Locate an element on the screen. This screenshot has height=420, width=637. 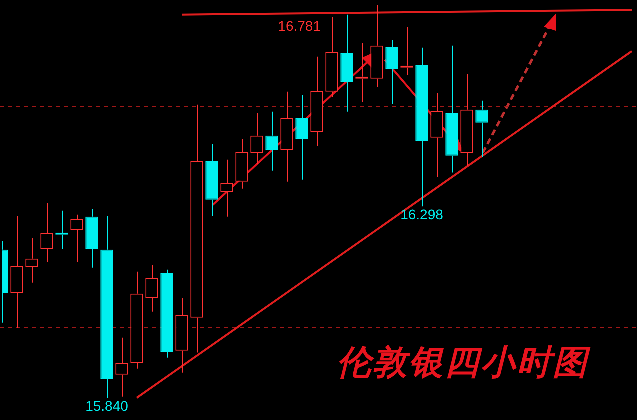
annotation: 15.840 is located at coordinates (107, 406).